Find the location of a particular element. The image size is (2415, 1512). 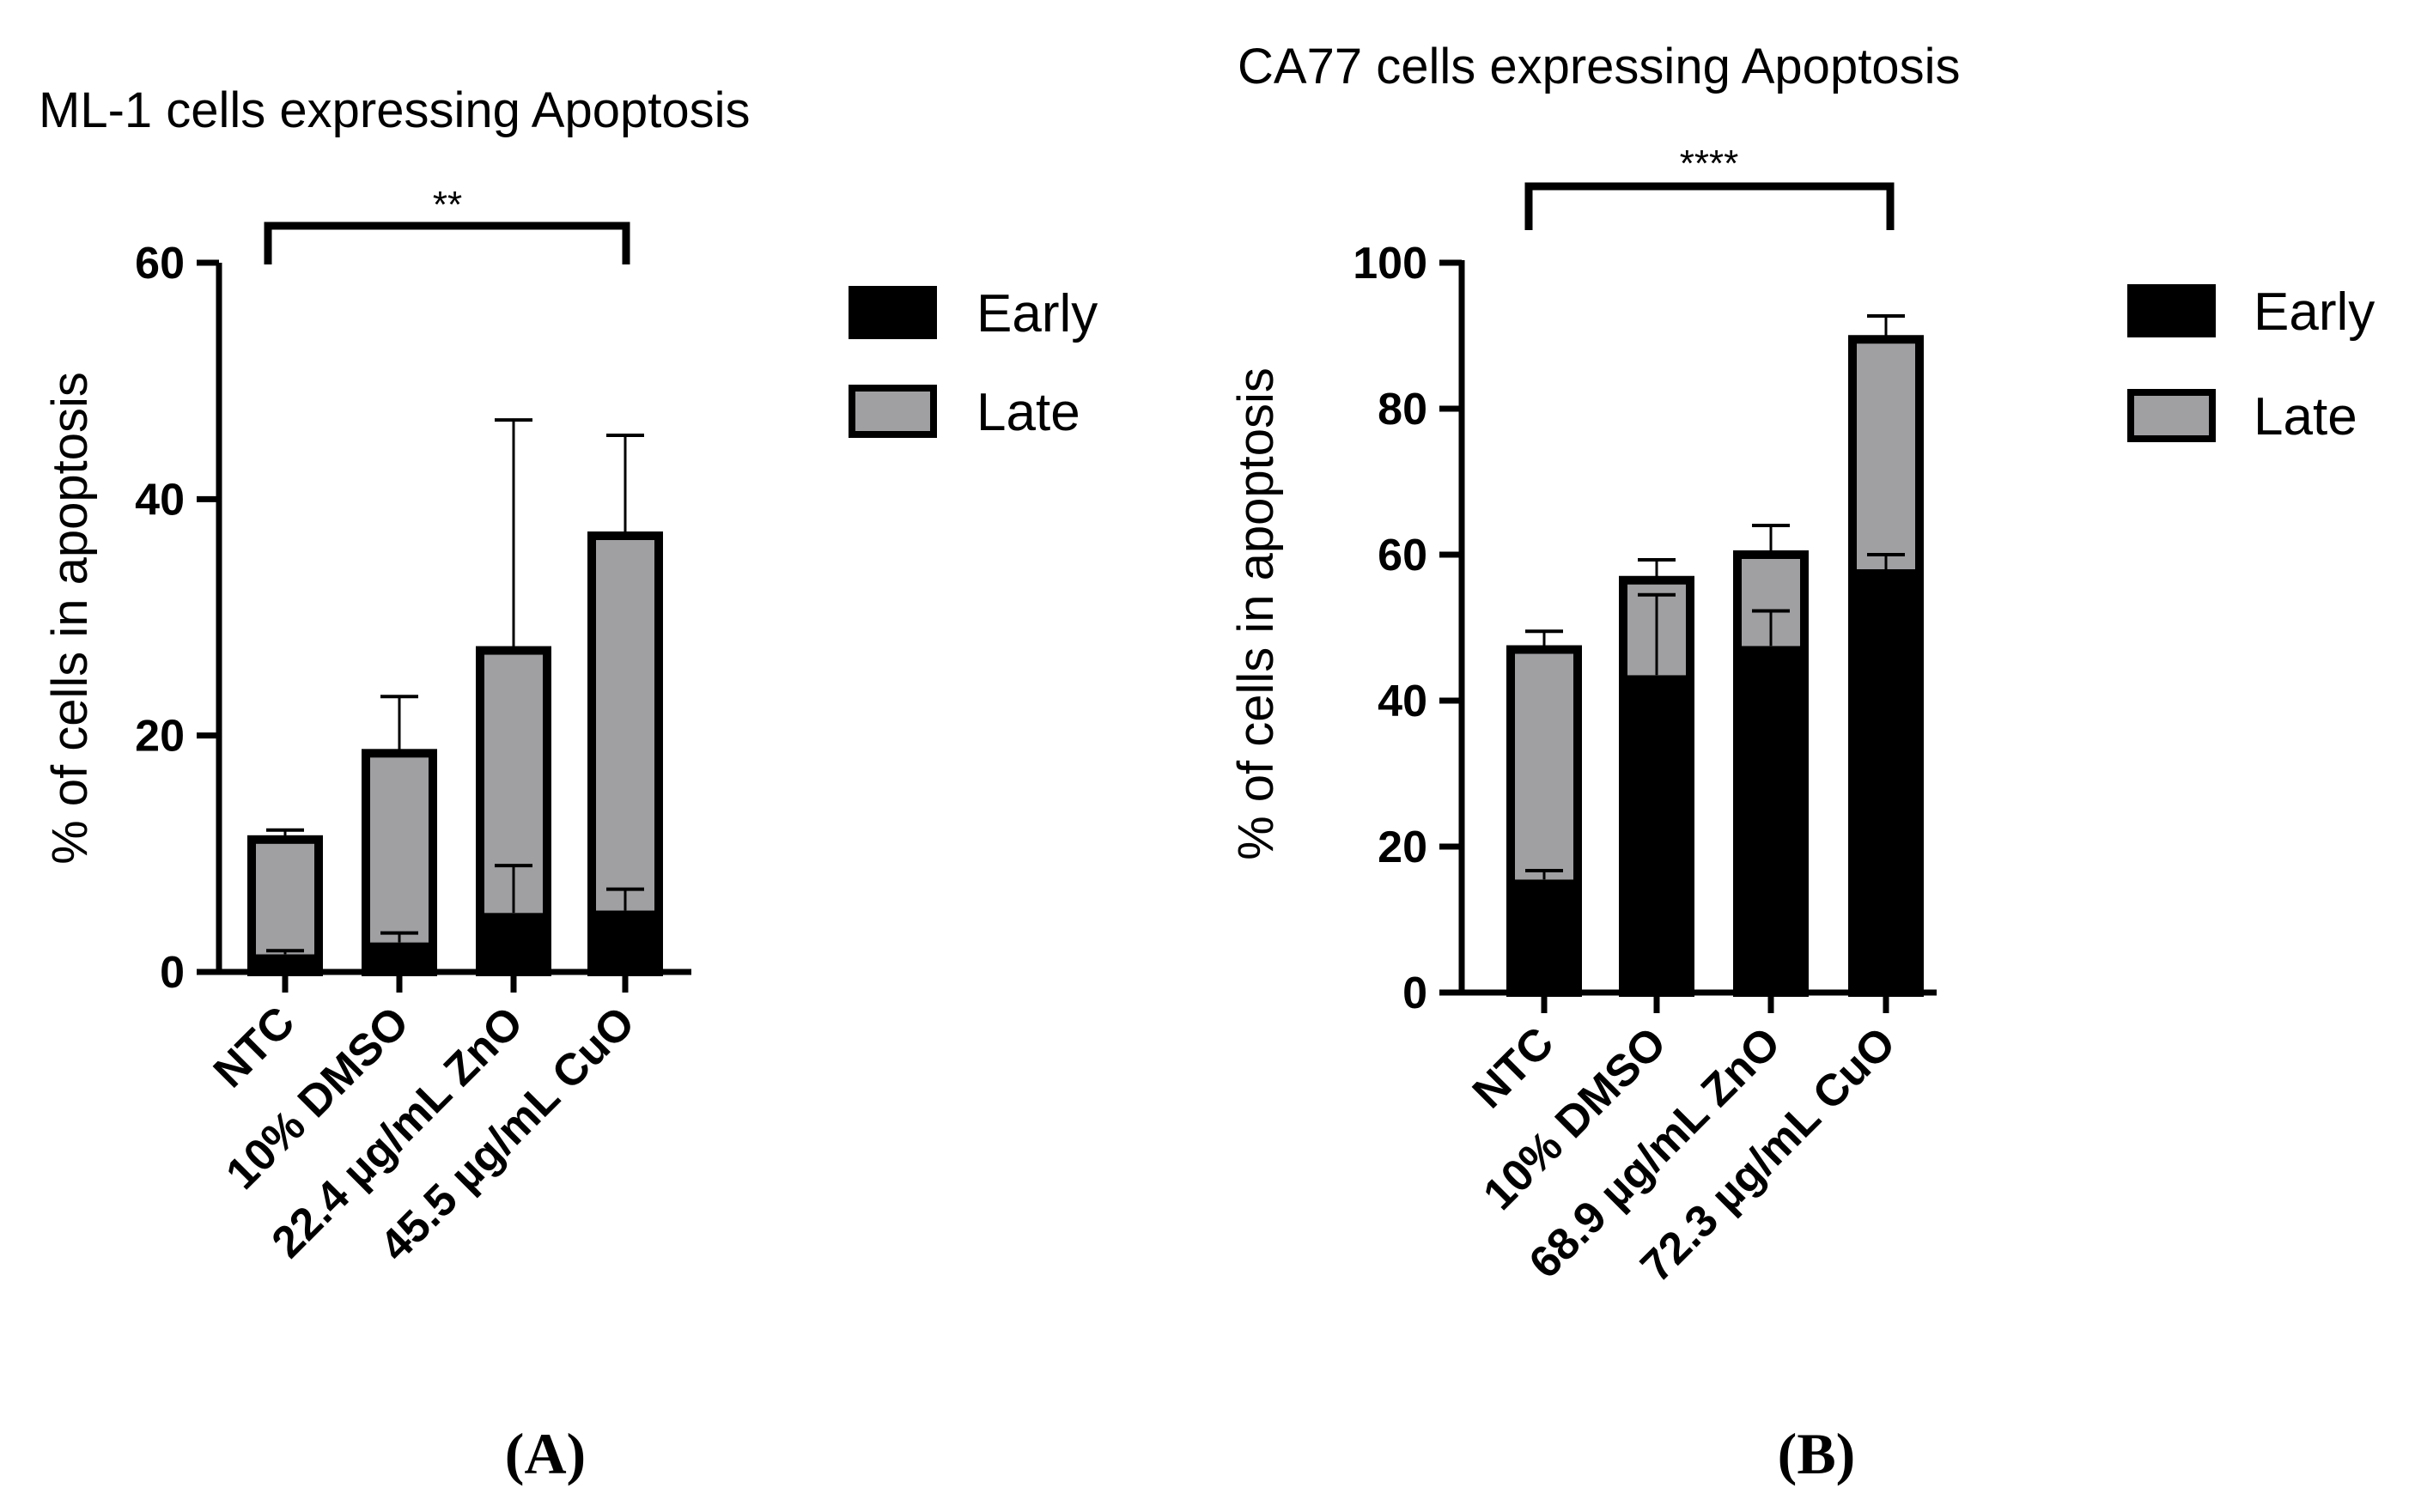

chart-b-y-tick-label: 80 is located at coordinates (1402, 410).